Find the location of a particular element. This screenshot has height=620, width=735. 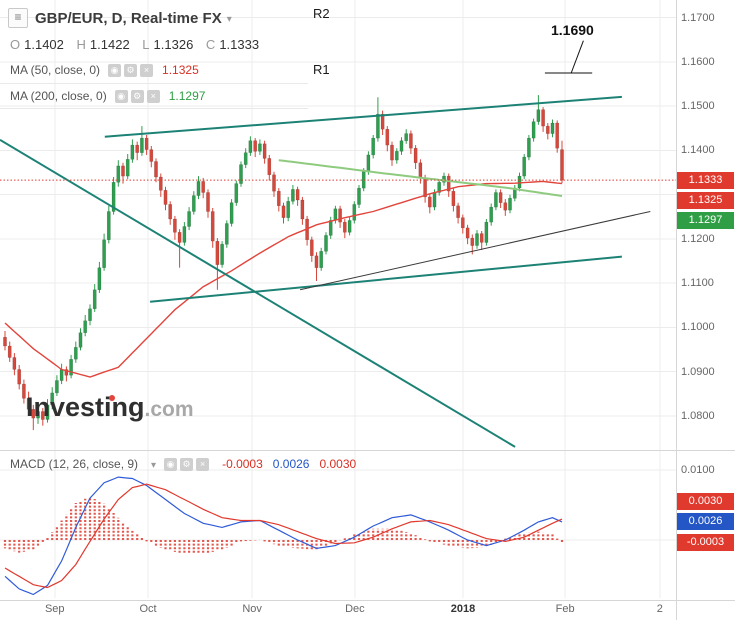

macd-label: MACD (12, 26, close, 9) is located at coordinates (74, 464).